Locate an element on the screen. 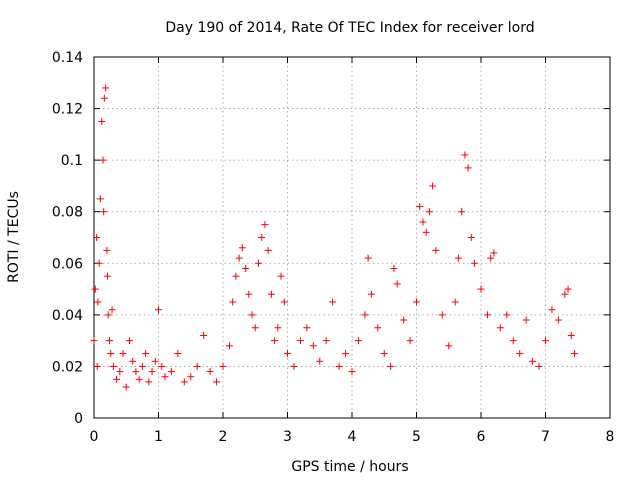 The image size is (640, 480). x-tick-label: 8 is located at coordinates (610, 437).